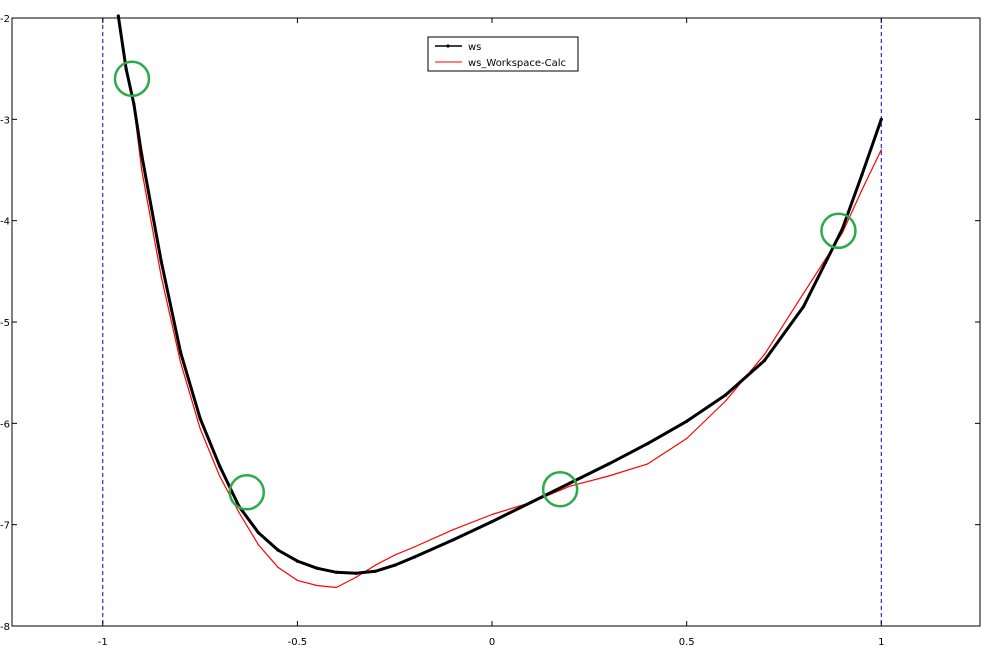 The height and width of the screenshot is (650, 992). Describe the element at coordinates (5, 120) in the screenshot. I see `y-tick-label: -3` at that location.